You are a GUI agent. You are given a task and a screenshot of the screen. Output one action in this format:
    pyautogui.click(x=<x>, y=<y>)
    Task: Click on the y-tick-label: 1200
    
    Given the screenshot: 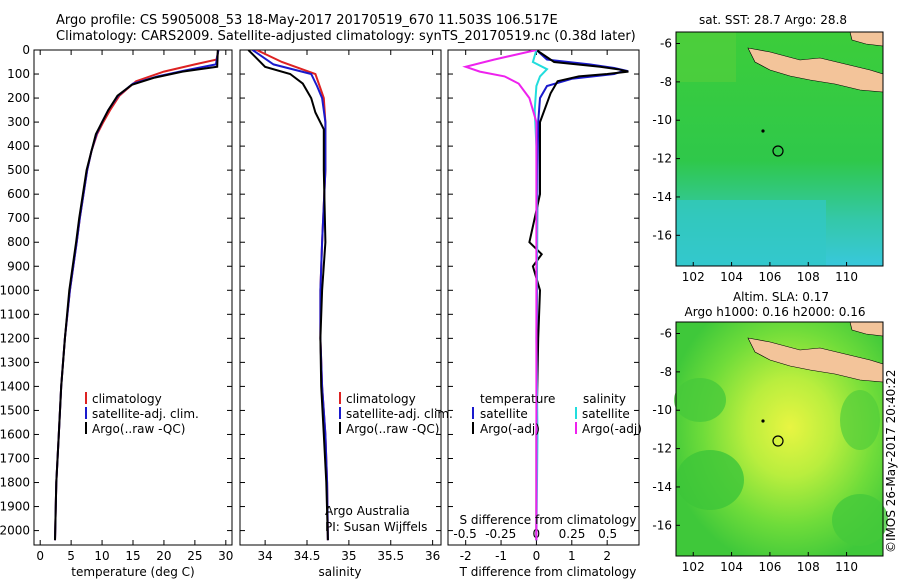 What is the action you would take?
    pyautogui.click(x=15, y=338)
    